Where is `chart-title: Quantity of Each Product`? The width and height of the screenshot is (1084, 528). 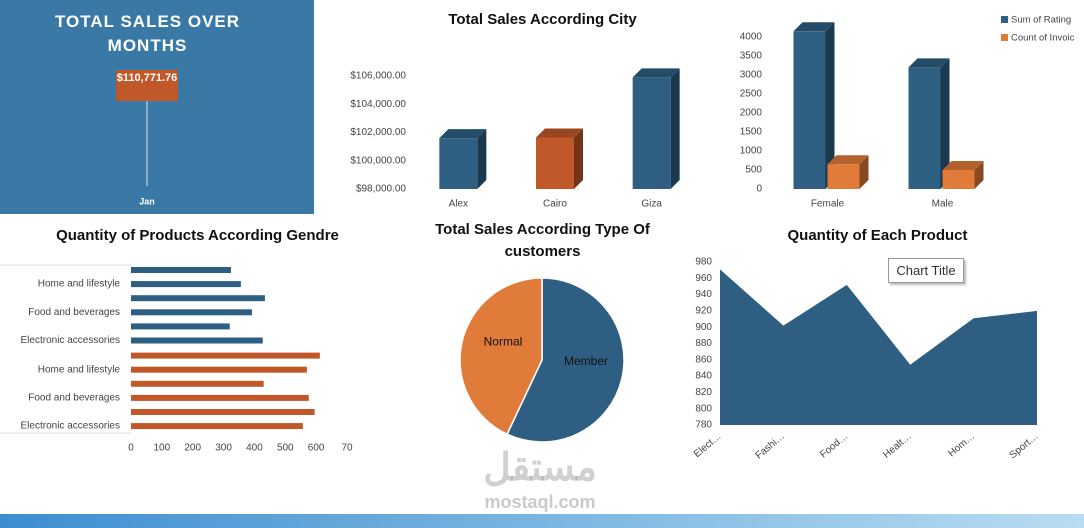
chart-title: Quantity of Each Product is located at coordinates (877, 235).